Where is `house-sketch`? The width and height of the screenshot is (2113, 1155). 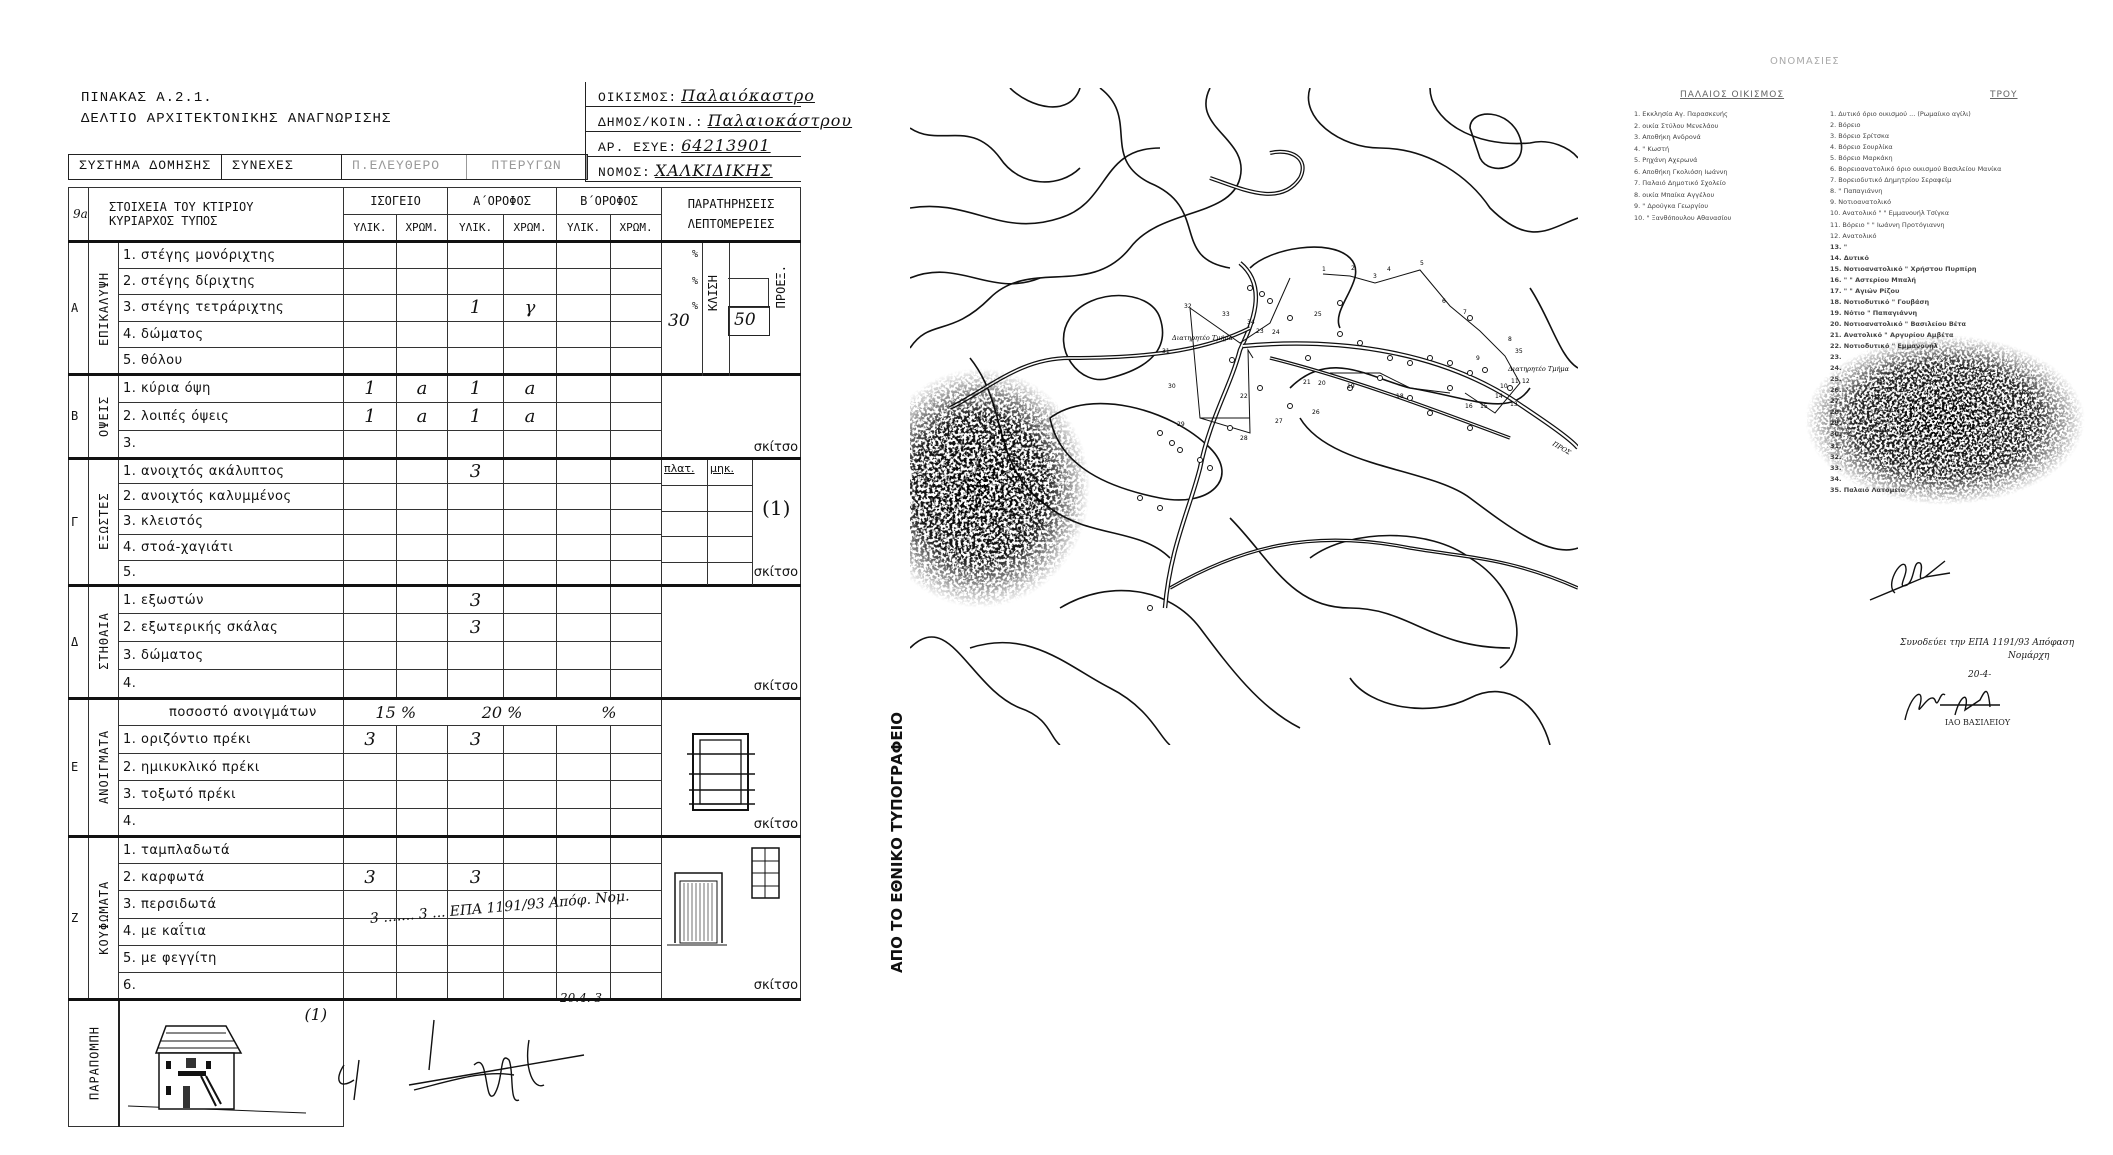
house-sketch is located at coordinates (216, 1069).